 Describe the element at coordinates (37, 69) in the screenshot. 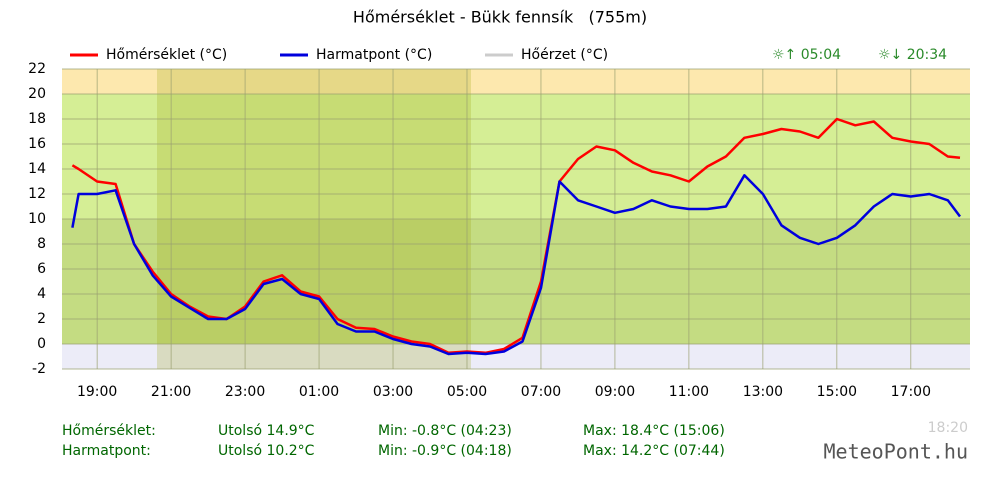

I see `y-tick-label: 22` at that location.